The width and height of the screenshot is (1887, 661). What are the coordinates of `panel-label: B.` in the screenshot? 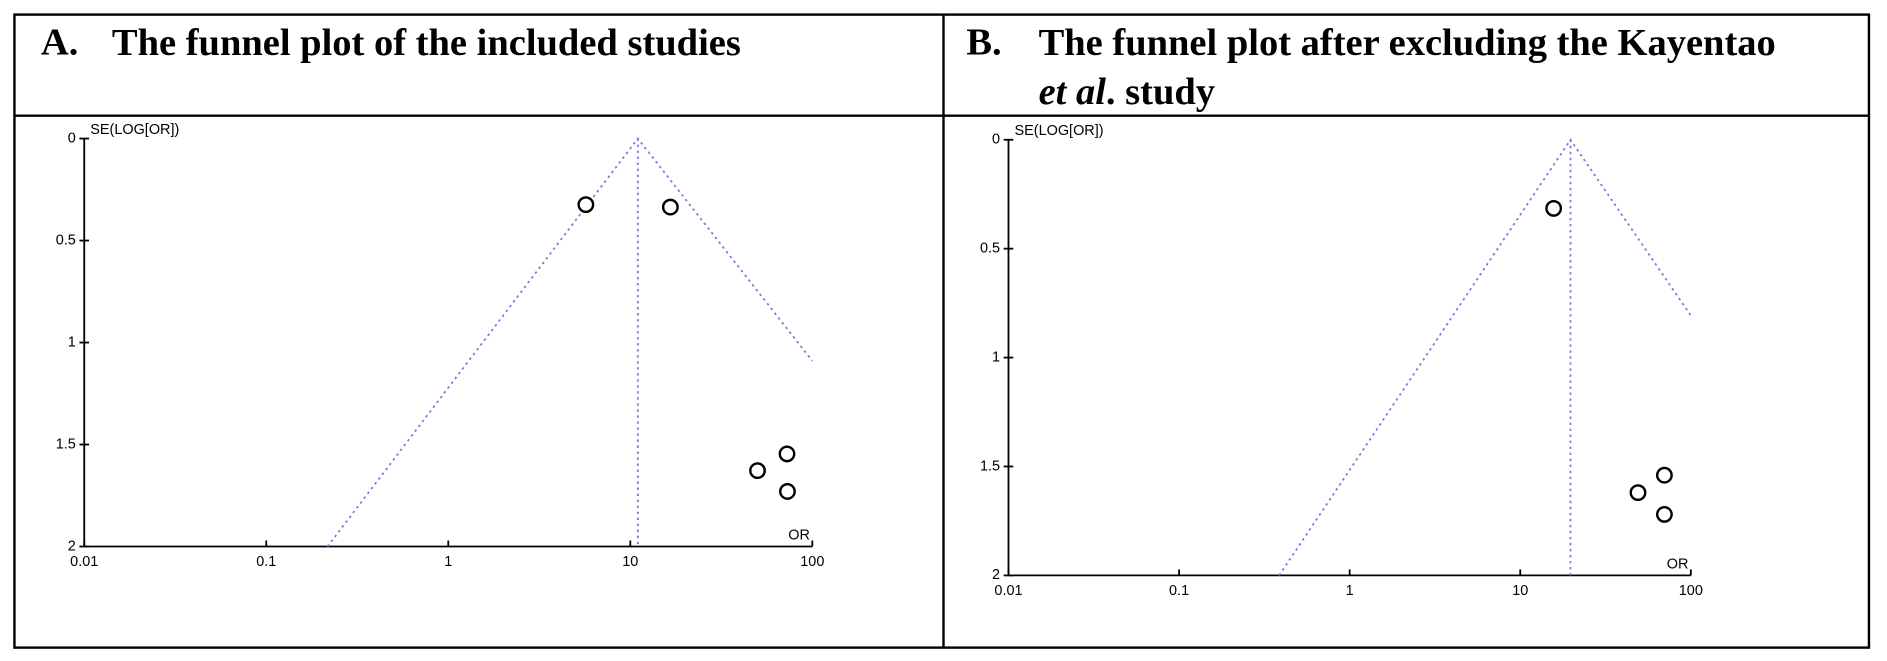 It's located at (983, 43).